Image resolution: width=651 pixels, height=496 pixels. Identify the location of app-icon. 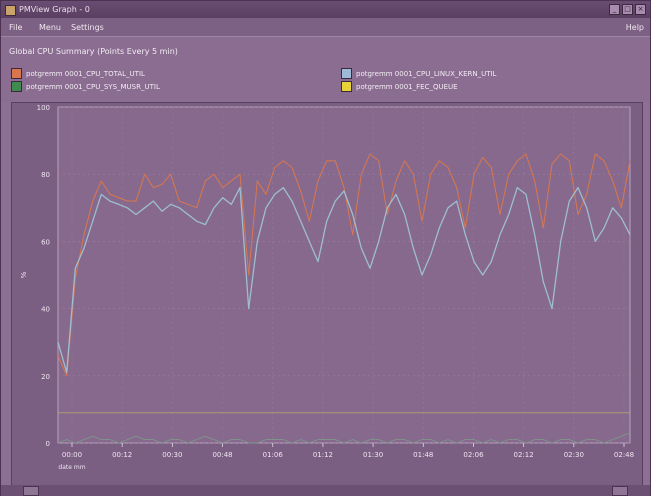
(10, 10).